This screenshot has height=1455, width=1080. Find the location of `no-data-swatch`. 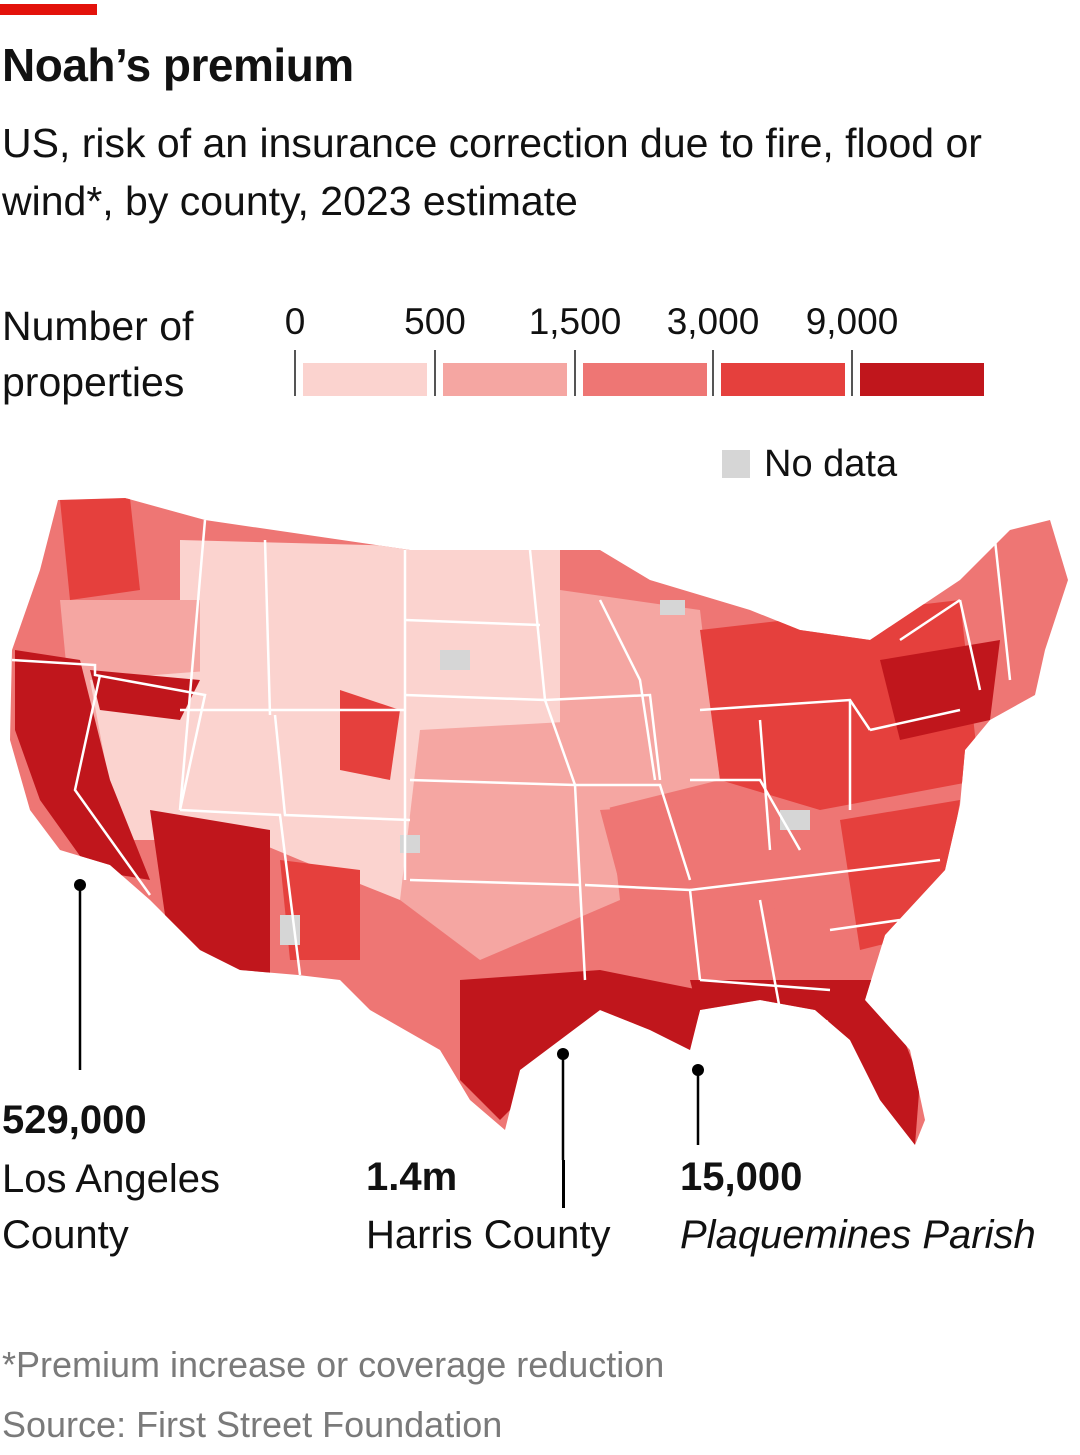

no-data-swatch is located at coordinates (736, 464).